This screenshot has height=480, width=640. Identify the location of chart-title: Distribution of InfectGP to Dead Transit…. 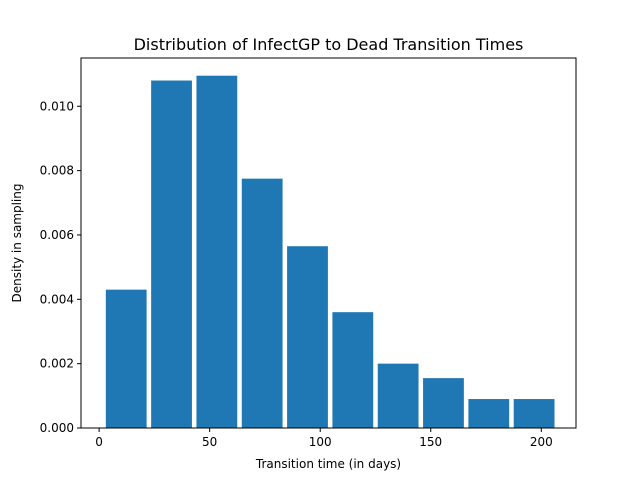
(329, 44).